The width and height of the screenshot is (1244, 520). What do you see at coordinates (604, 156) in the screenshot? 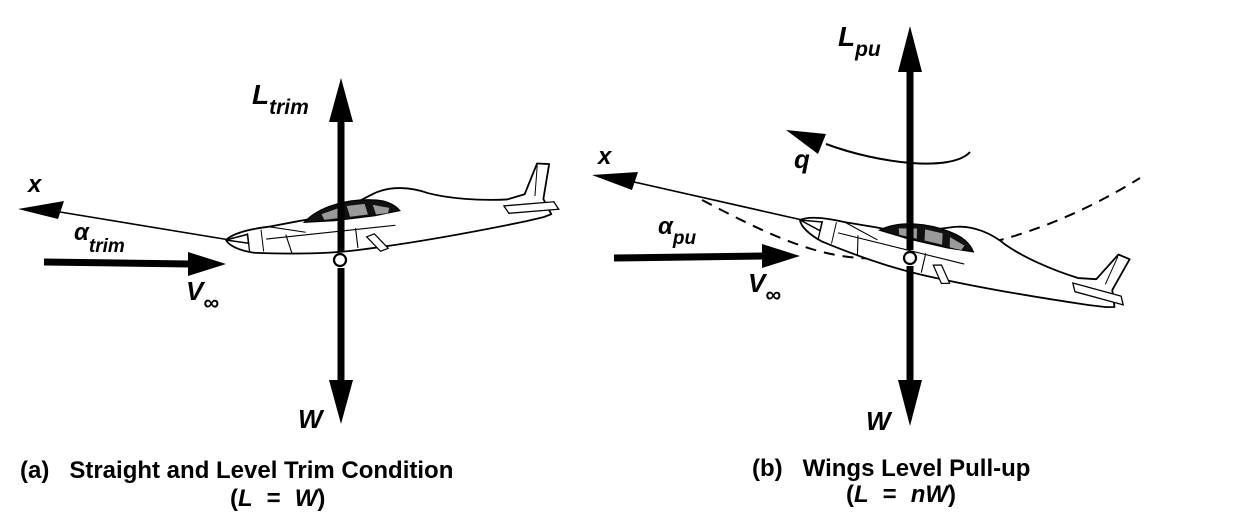
I see `x-axis-label-b: x` at bounding box center [604, 156].